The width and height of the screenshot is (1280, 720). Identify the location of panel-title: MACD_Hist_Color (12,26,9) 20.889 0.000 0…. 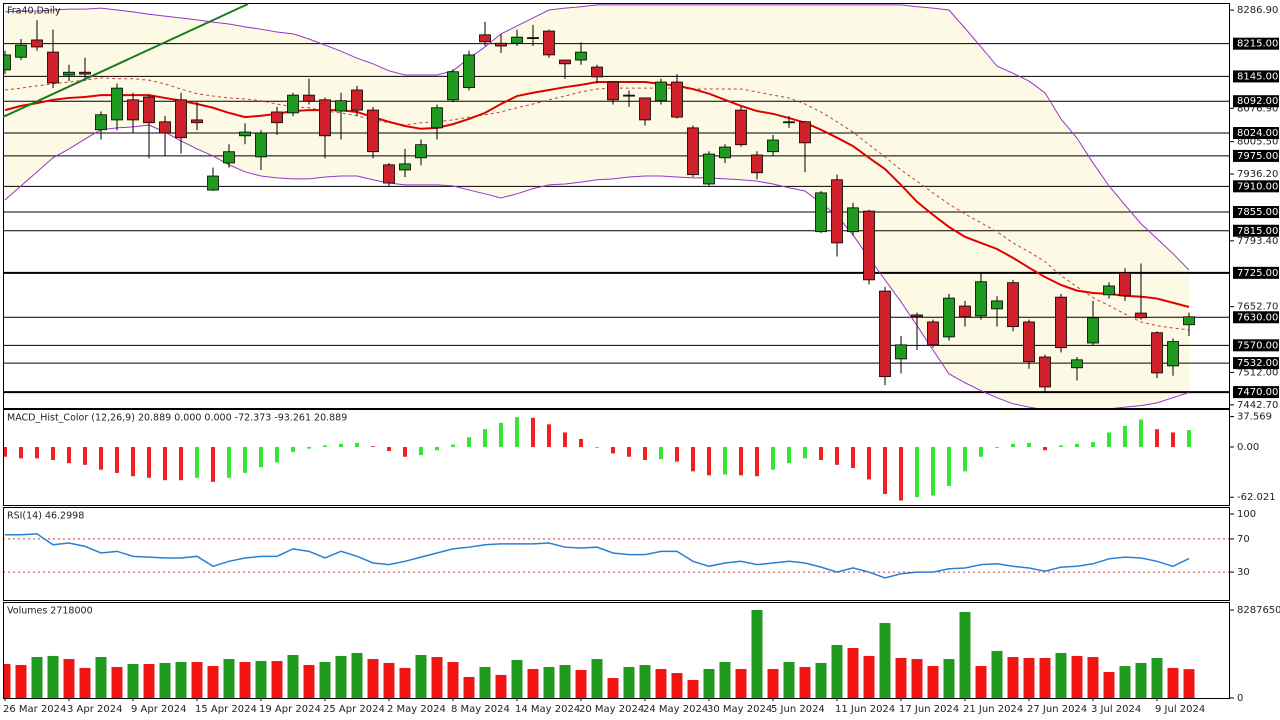
(177, 418).